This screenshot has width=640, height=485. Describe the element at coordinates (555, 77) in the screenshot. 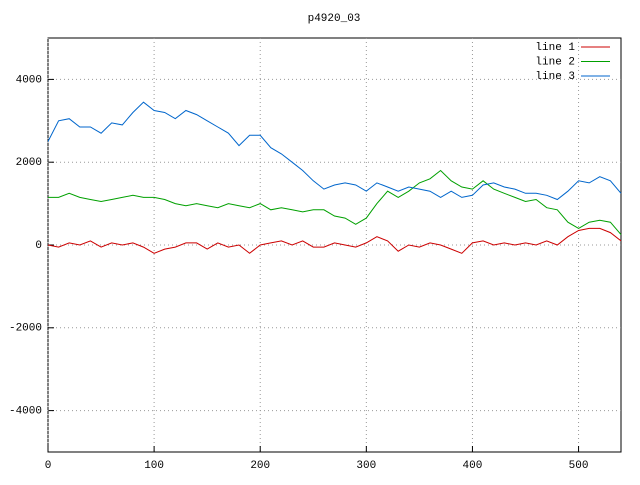

I see `legend-label: line 3` at that location.